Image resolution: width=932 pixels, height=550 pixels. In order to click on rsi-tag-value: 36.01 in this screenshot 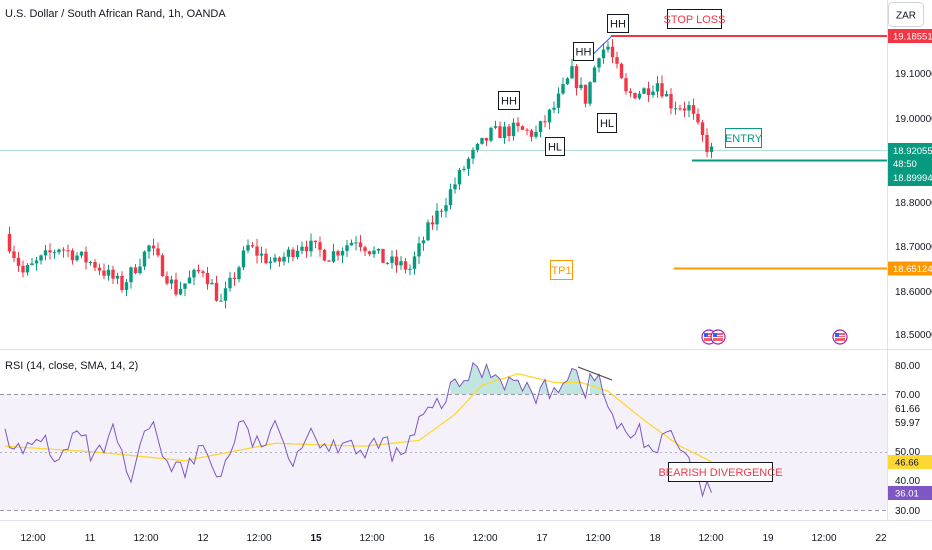, I will do `click(910, 493)`.